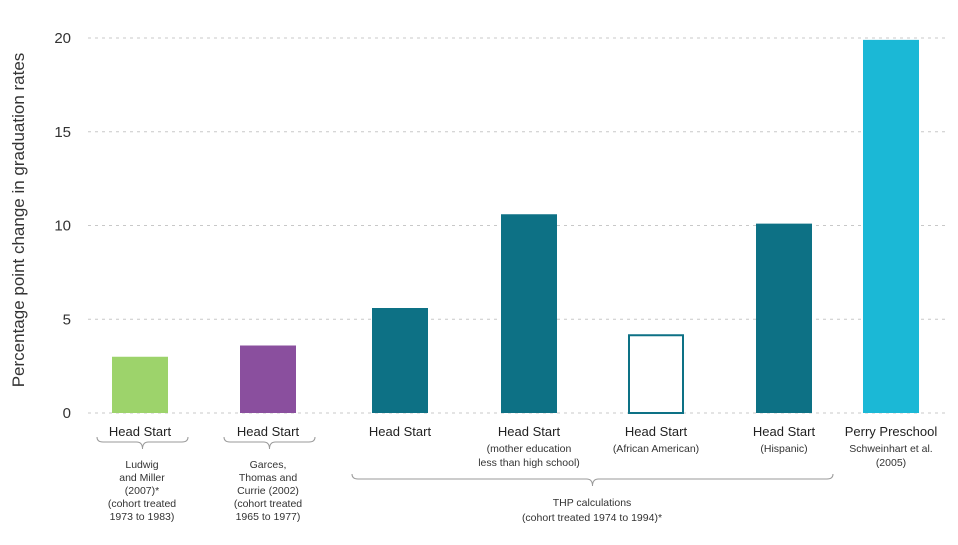  Describe the element at coordinates (62, 132) in the screenshot. I see `y-tick-label: 15` at that location.